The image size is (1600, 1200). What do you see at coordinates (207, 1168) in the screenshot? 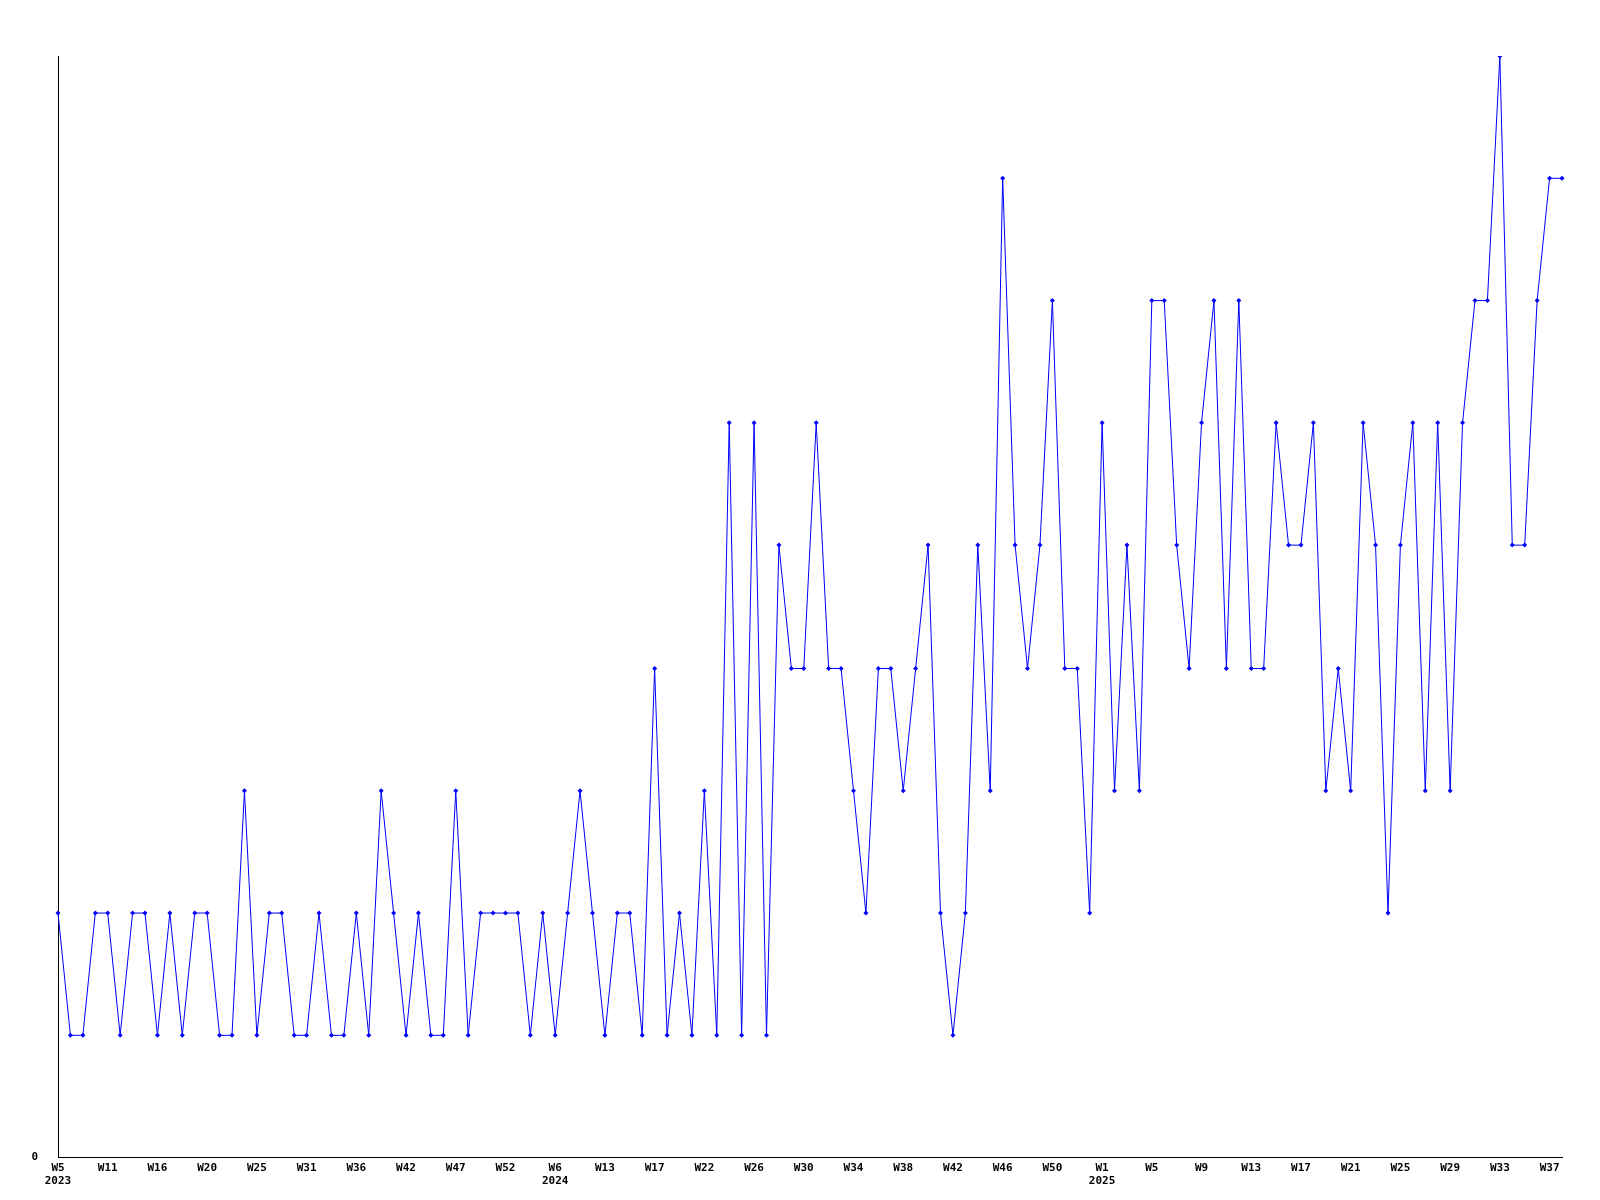
I see `x-tick-label: W20` at bounding box center [207, 1168].